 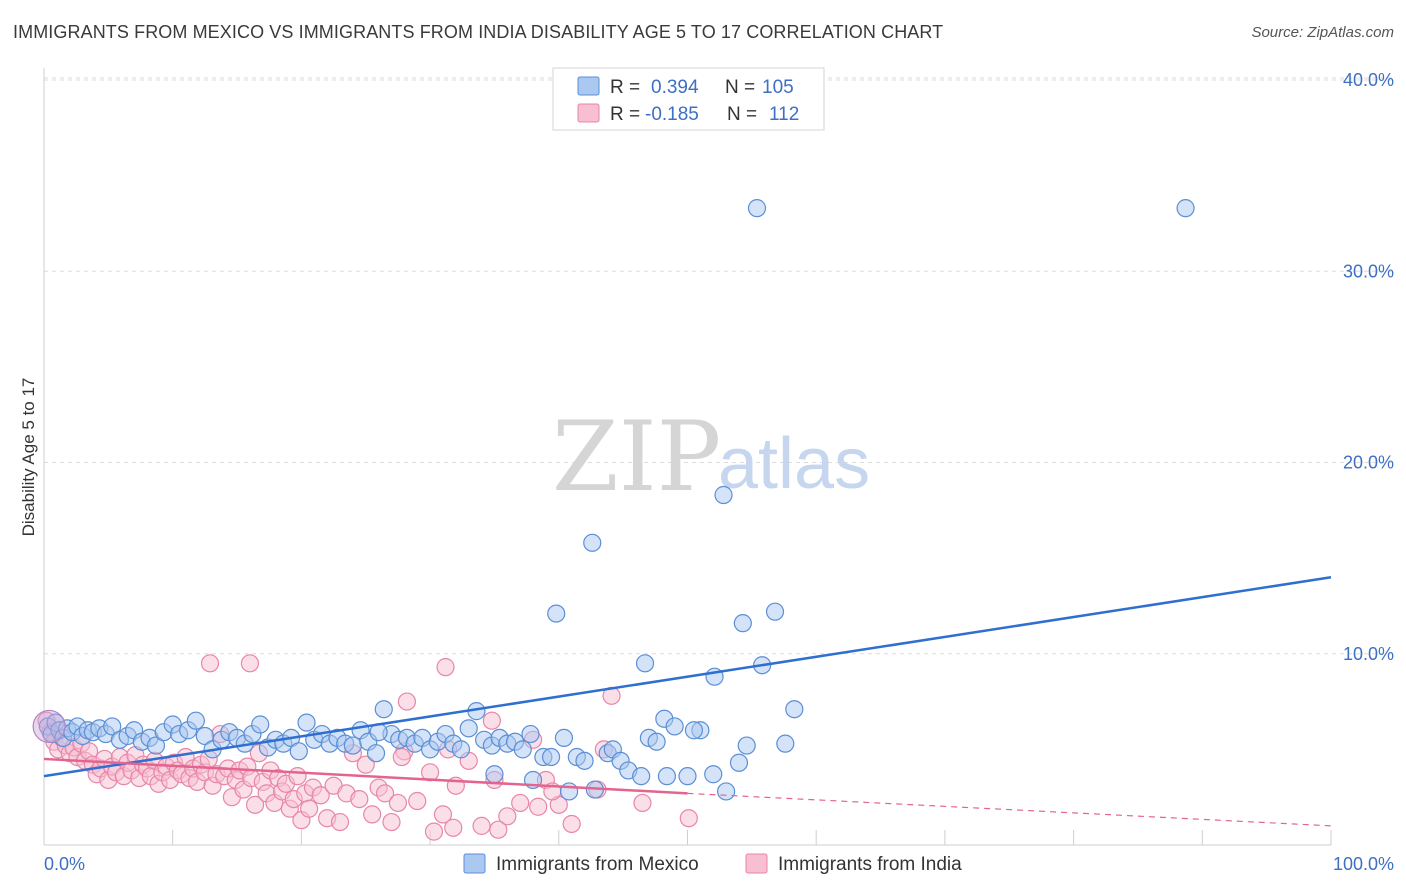 What do you see at coordinates (675, 87) in the screenshot?
I see `legend-r-value-mexico: 0.394` at bounding box center [675, 87].